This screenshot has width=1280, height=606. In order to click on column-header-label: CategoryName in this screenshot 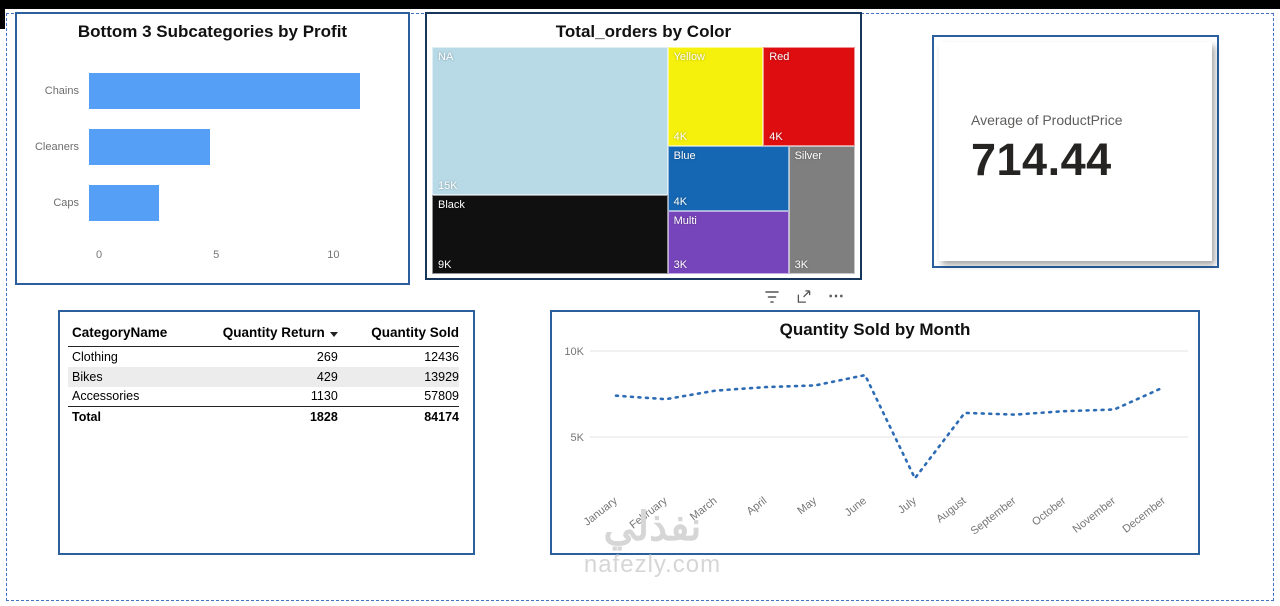, I will do `click(120, 332)`.